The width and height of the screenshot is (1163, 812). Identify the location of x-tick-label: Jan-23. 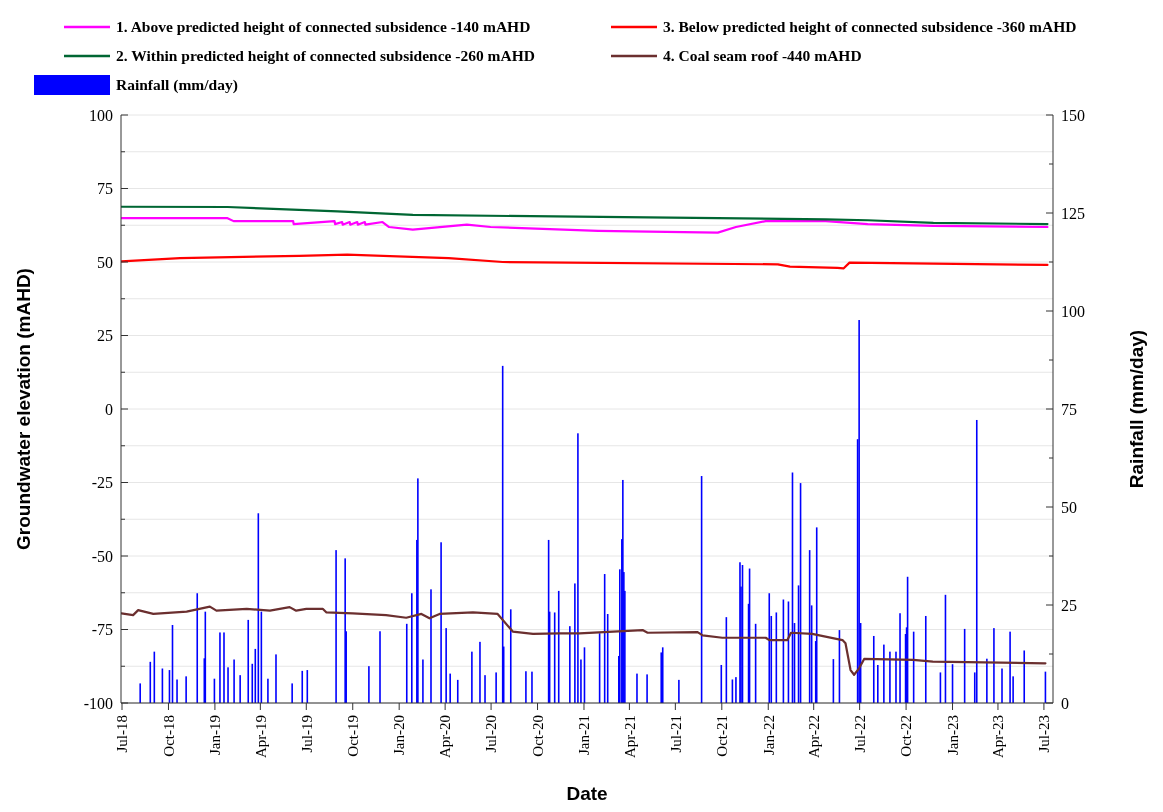
(952, 735).